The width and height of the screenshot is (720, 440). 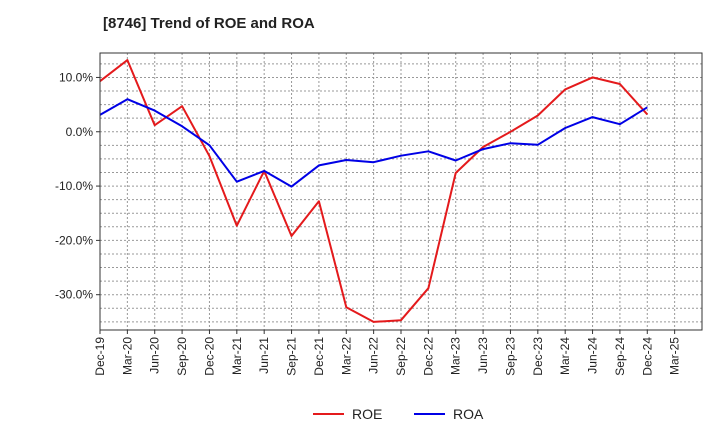 I want to click on x-tick-label: Sep-22, so click(x=401, y=356).